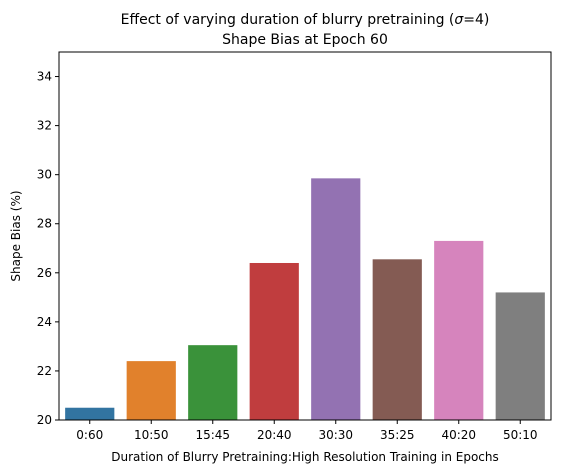 Image resolution: width=562 pixels, height=474 pixels. I want to click on y-axis-ticks: 20 22 24 26 28 30 32 34, so click(48, 248).